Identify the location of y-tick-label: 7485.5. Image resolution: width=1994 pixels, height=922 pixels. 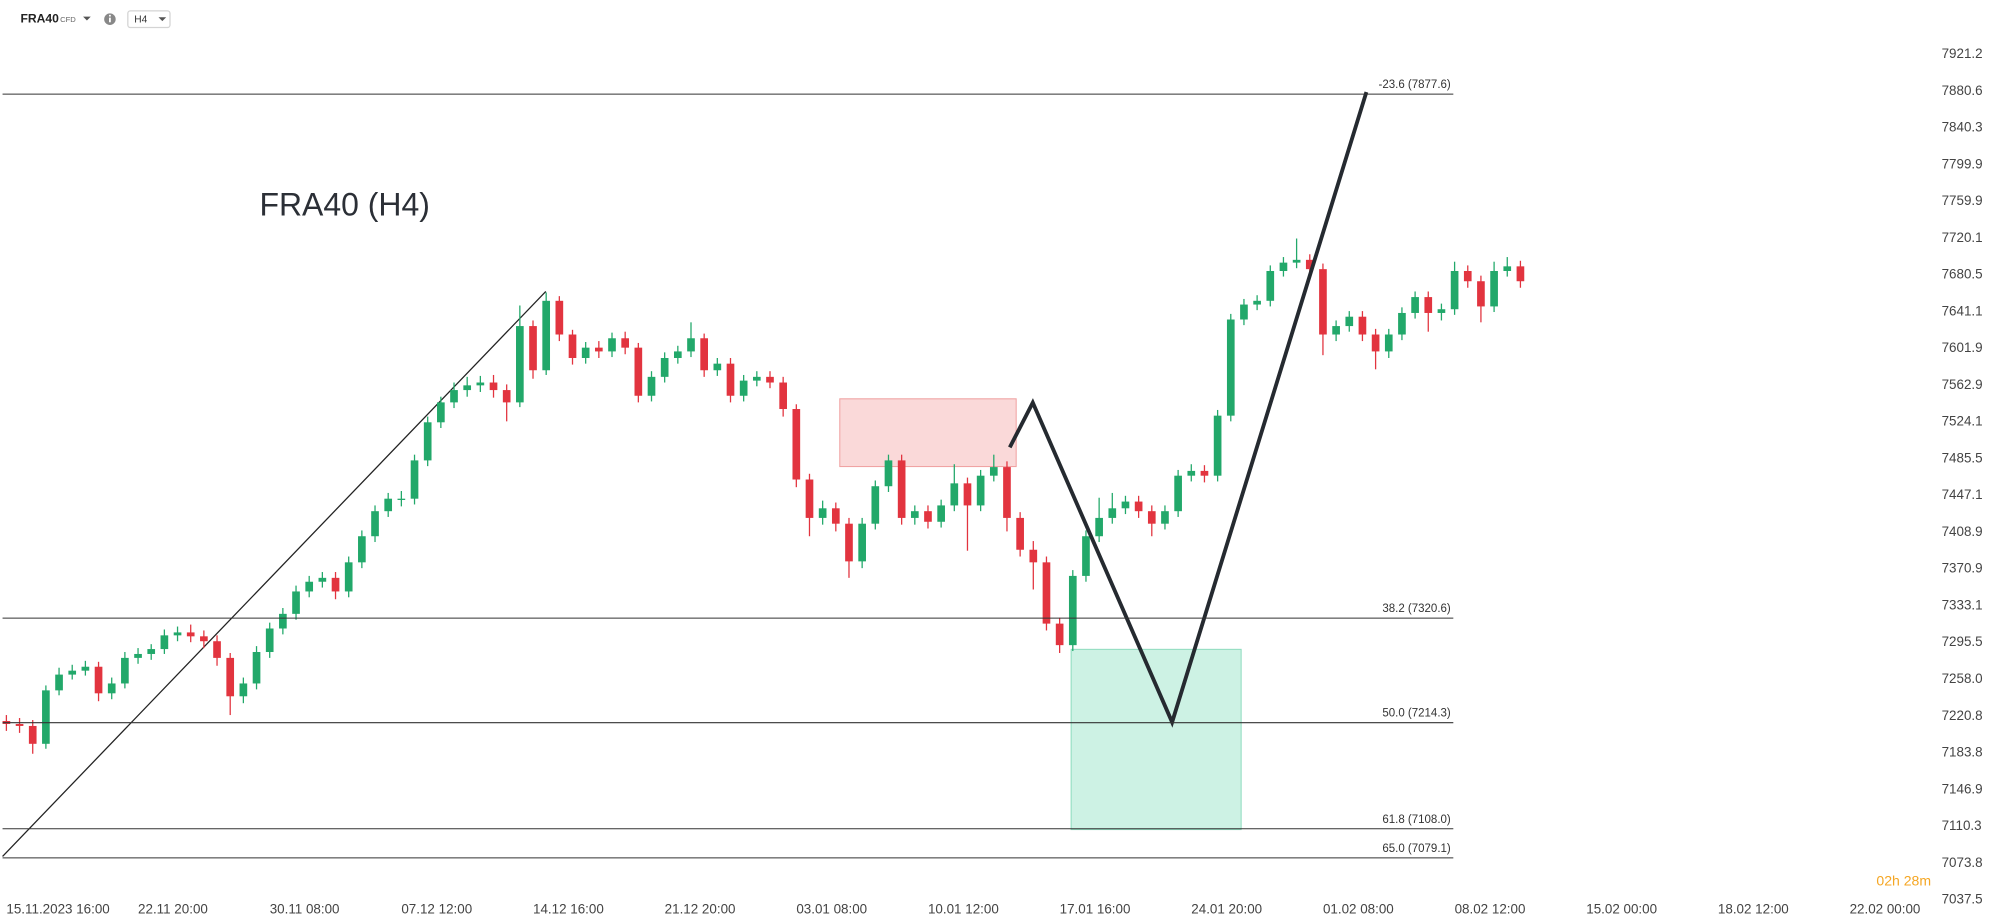
(1962, 458).